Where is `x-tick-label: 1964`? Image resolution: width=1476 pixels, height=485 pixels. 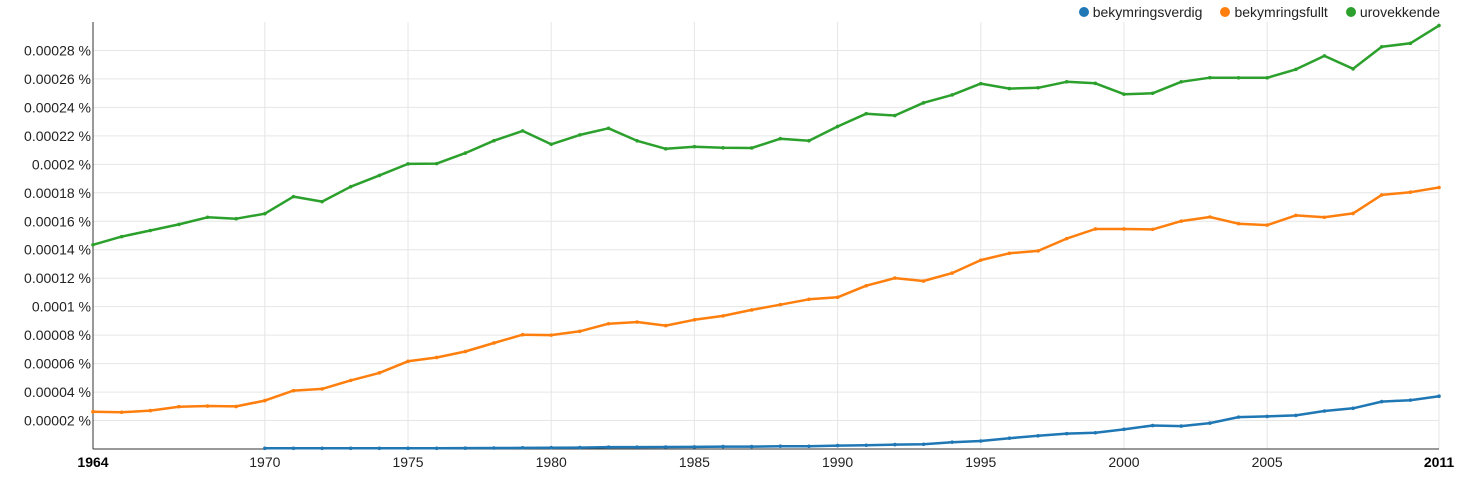 x-tick-label: 1964 is located at coordinates (92, 462).